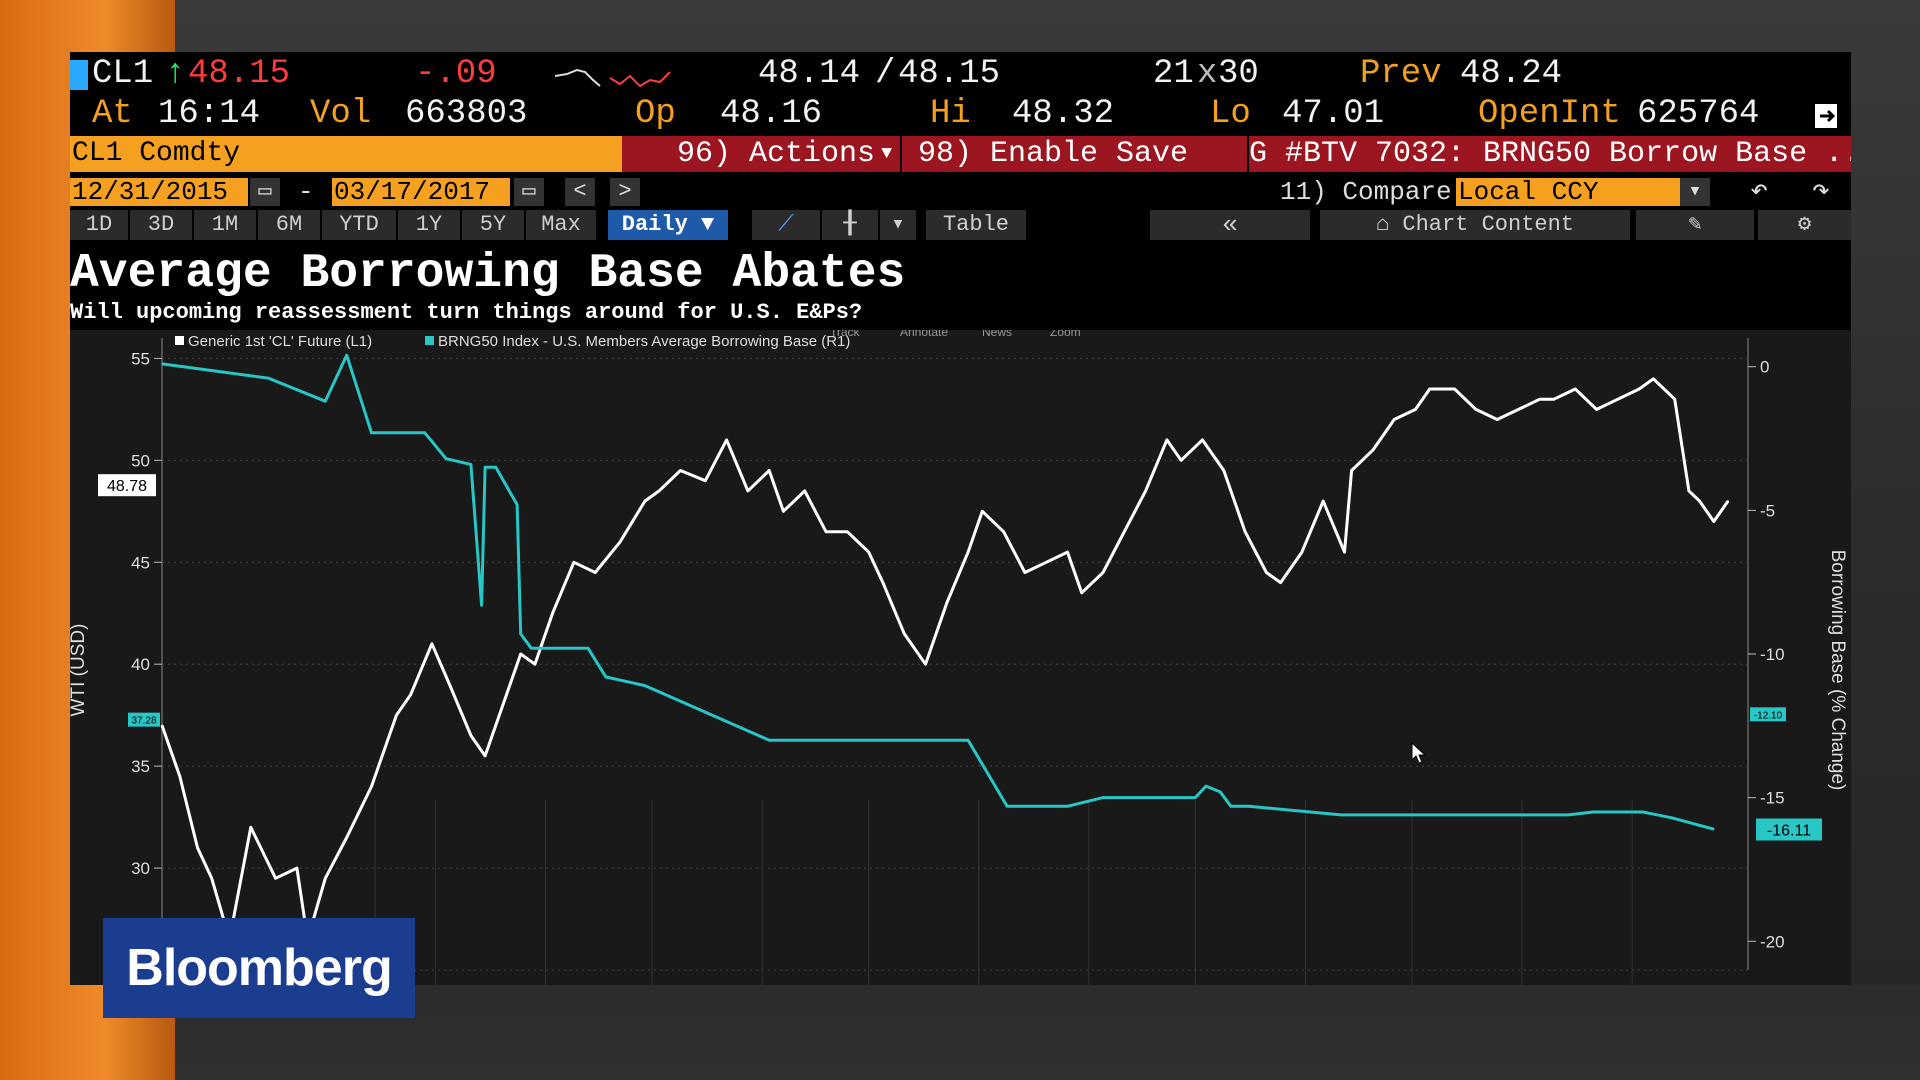 Image resolution: width=1920 pixels, height=1080 pixels. I want to click on left-axis-title: WTI (USD), so click(79, 670).